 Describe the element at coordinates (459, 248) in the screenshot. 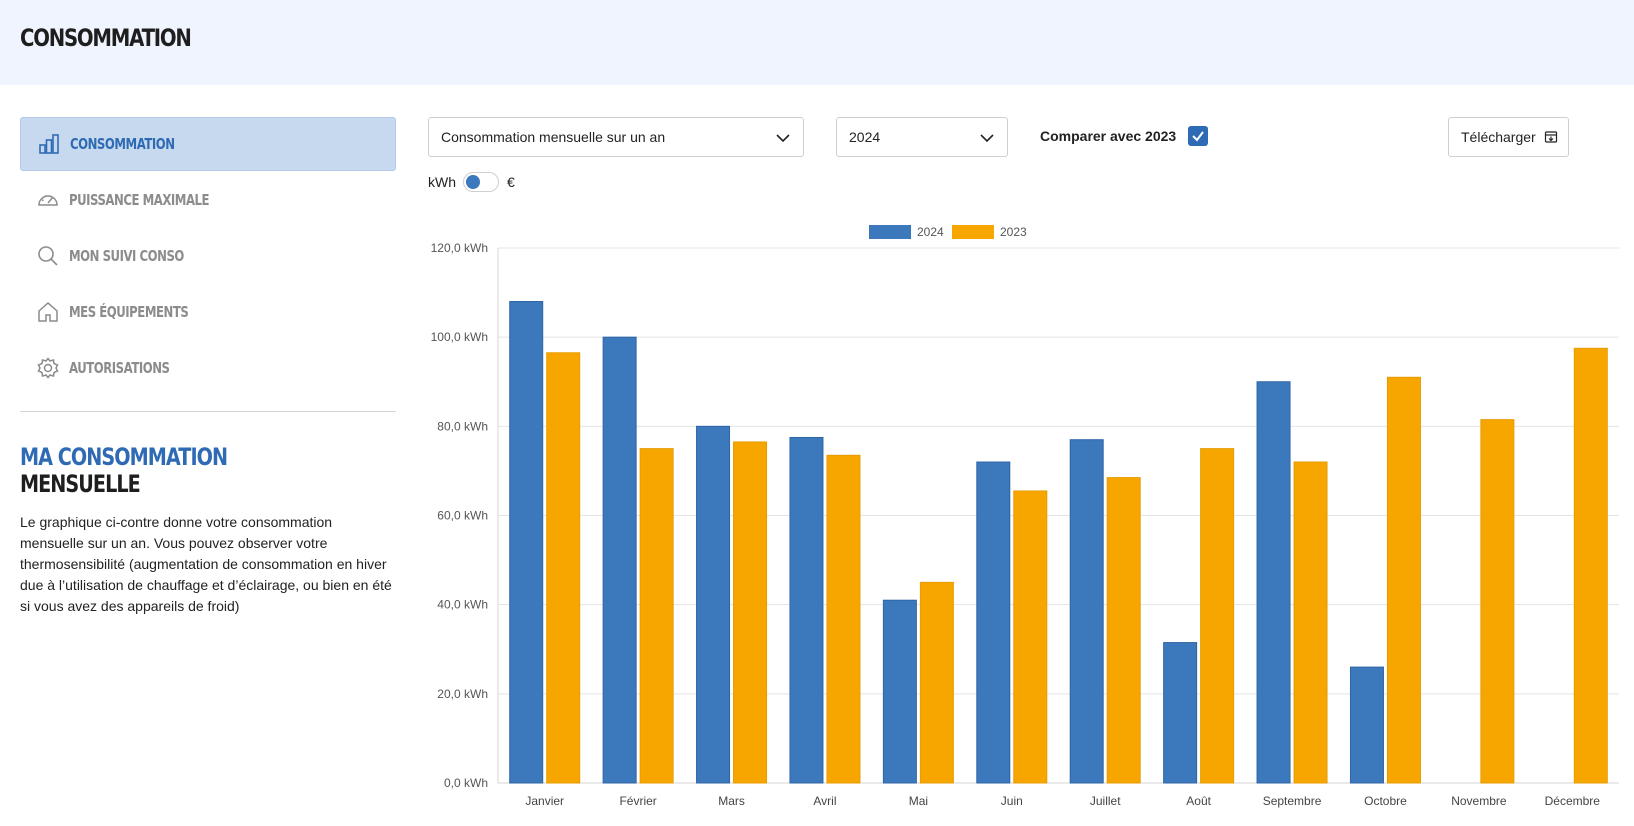

I see `y-tick-label: 120,0 kWh` at that location.